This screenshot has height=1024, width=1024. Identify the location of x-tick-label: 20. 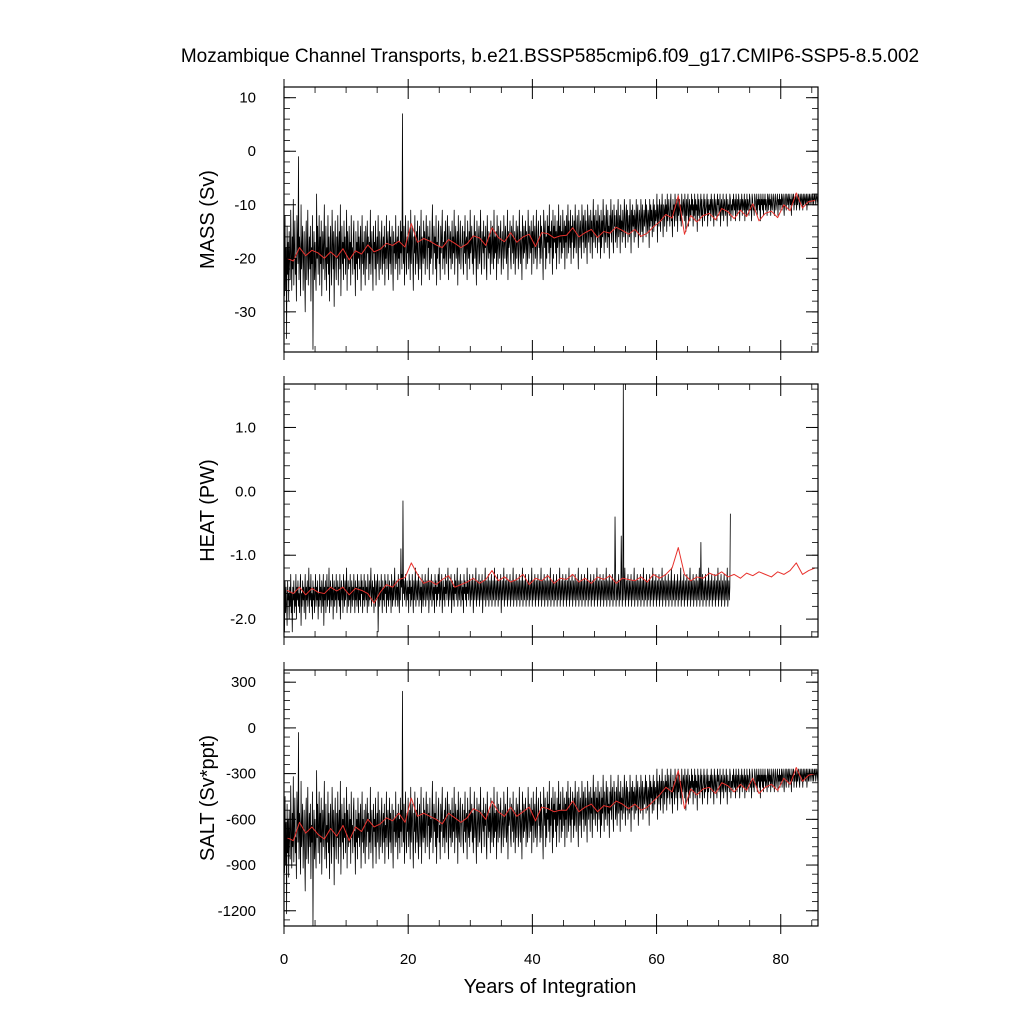
(408, 959).